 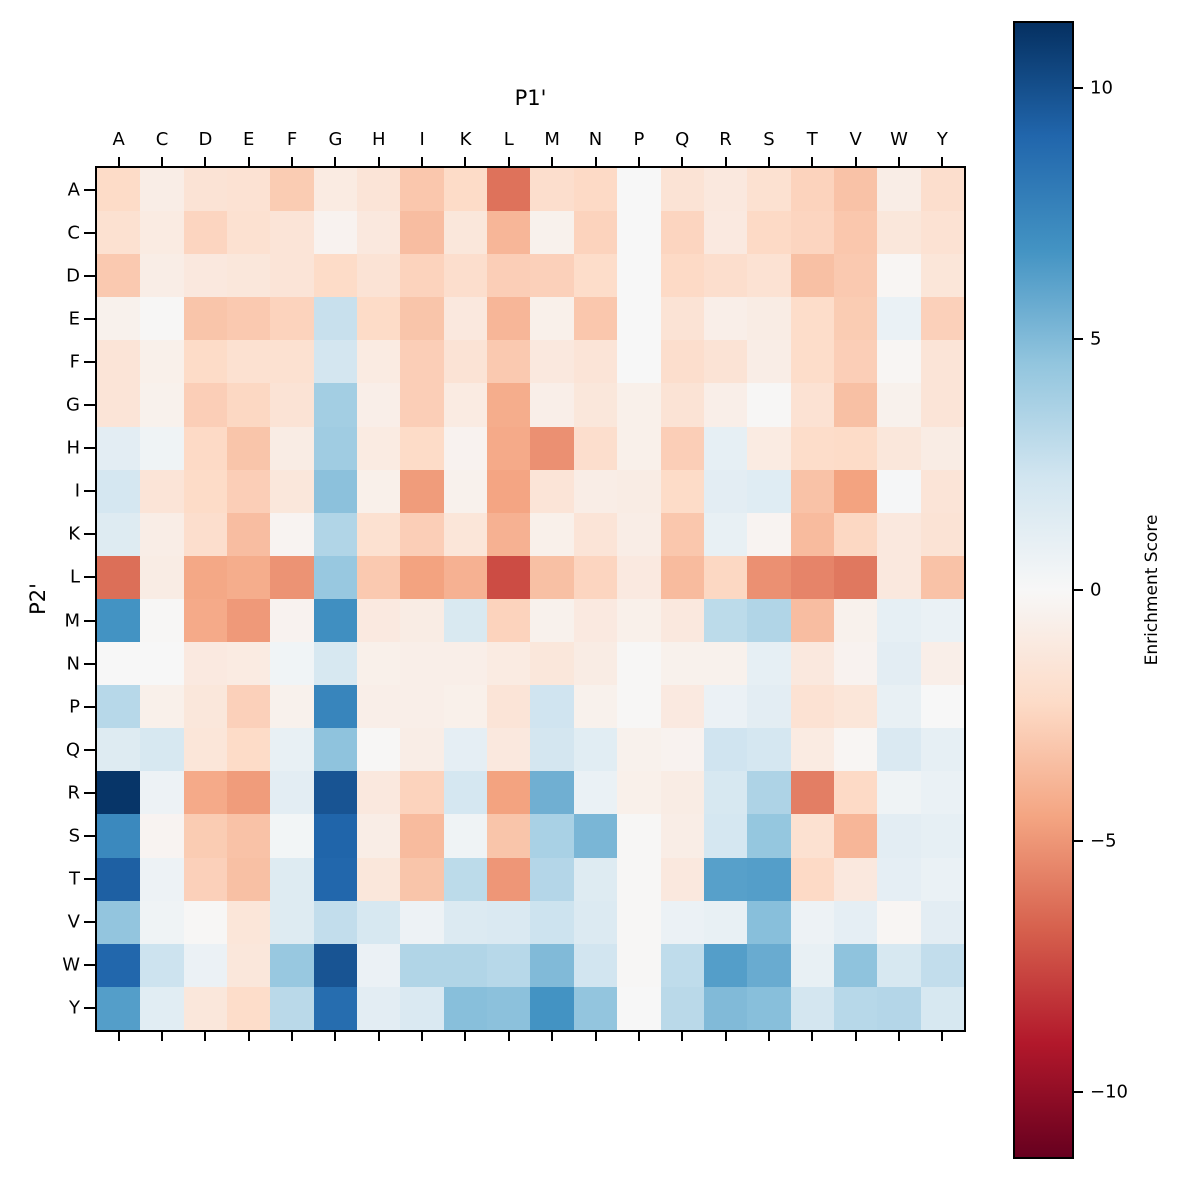 I want to click on y-axis-title: P2', so click(x=38, y=599).